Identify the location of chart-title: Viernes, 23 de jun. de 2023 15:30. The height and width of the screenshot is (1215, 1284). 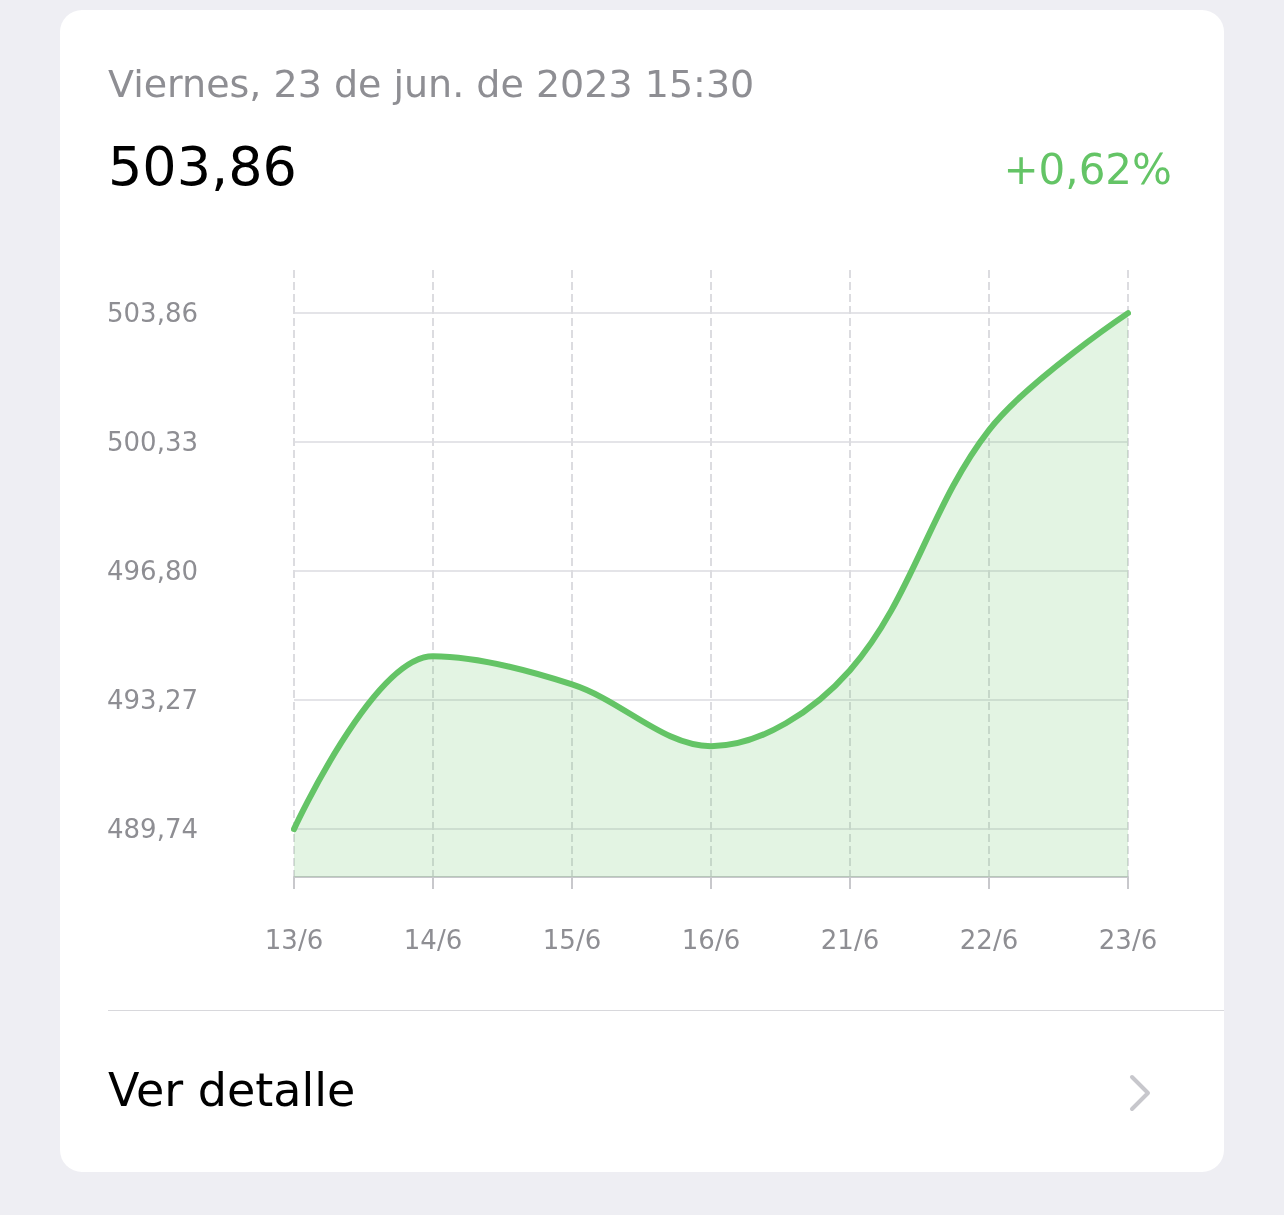
(431, 84).